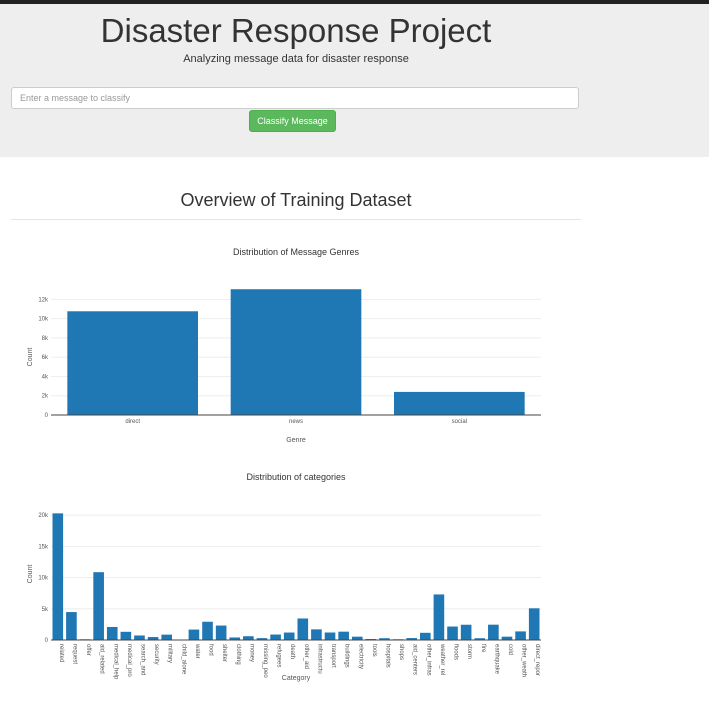 The image size is (709, 702). Describe the element at coordinates (296, 219) in the screenshot. I see `section-divider` at that location.